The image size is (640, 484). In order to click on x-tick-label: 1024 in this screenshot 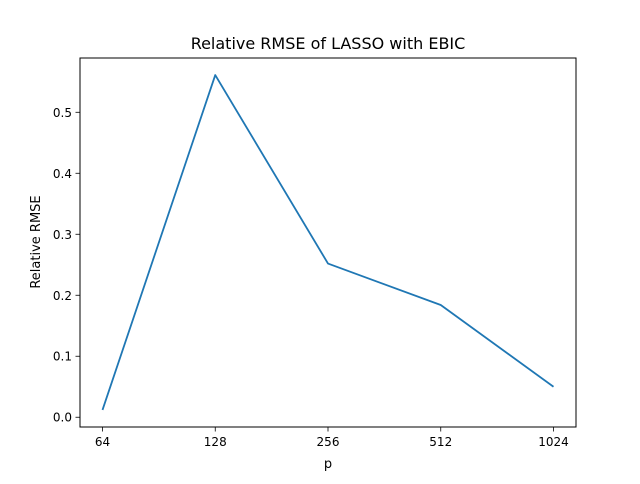, I will do `click(553, 442)`.